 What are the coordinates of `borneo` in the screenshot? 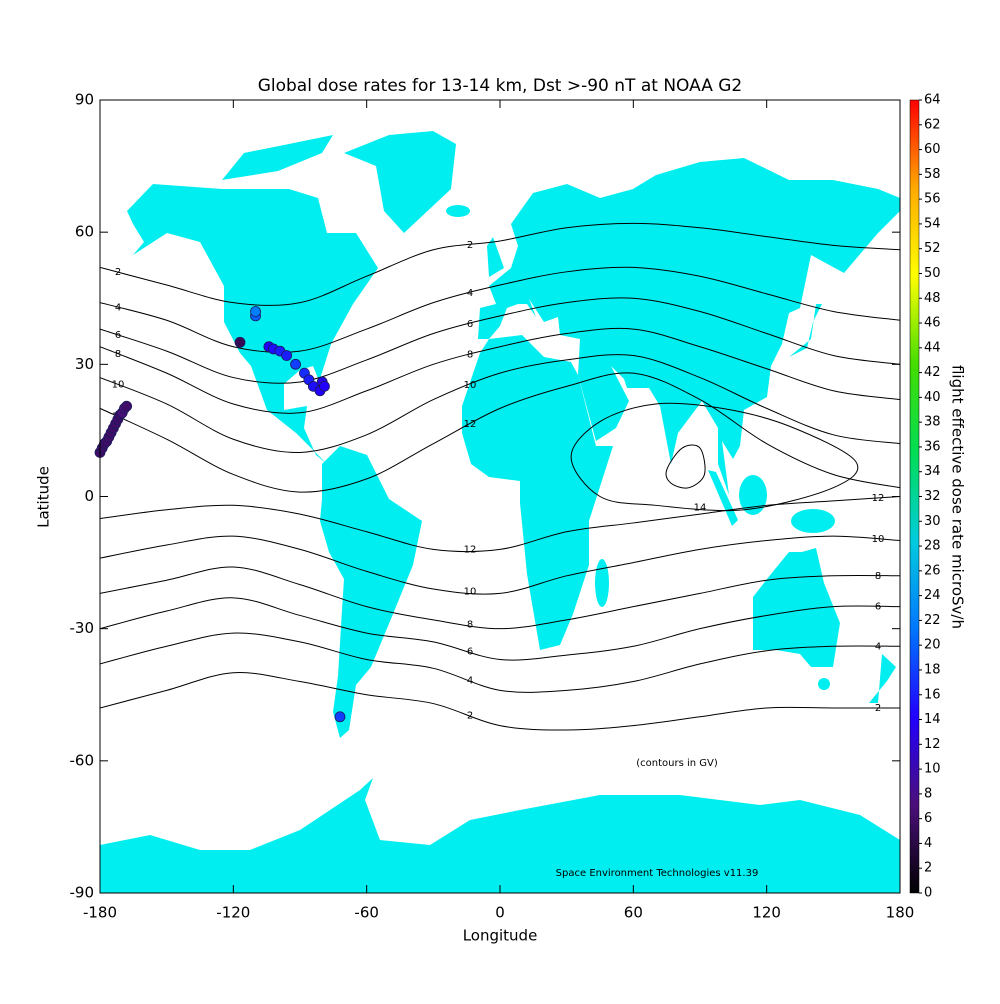 It's located at (753, 495).